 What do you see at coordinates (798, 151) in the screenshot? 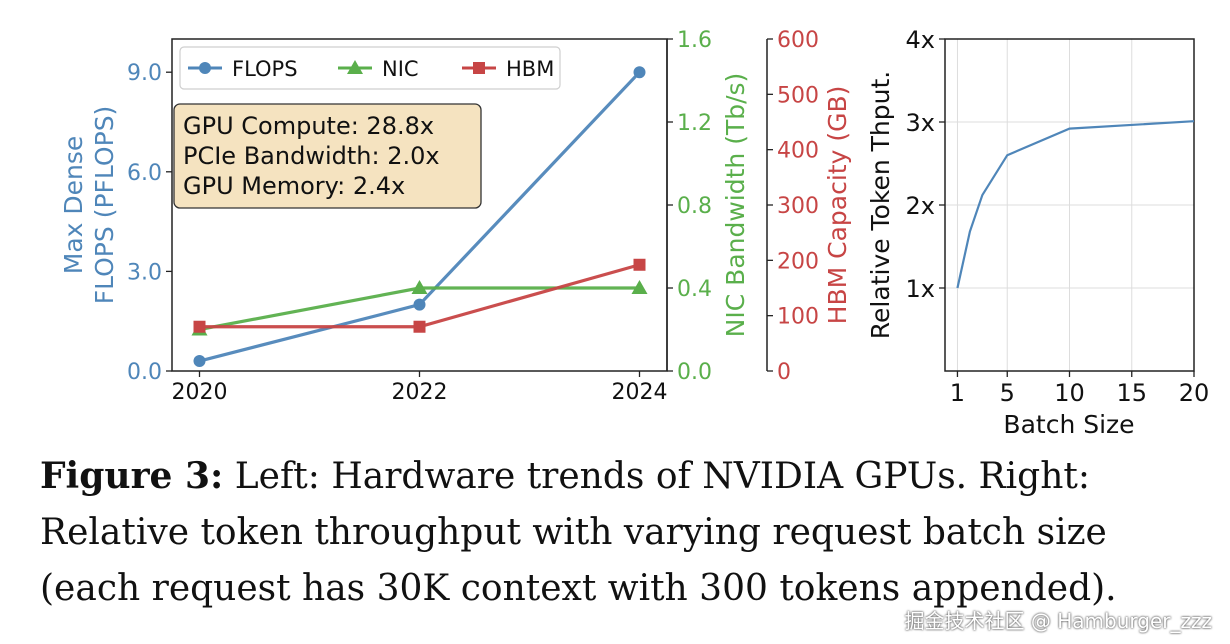
I see `right2-tick-label: 400` at bounding box center [798, 151].